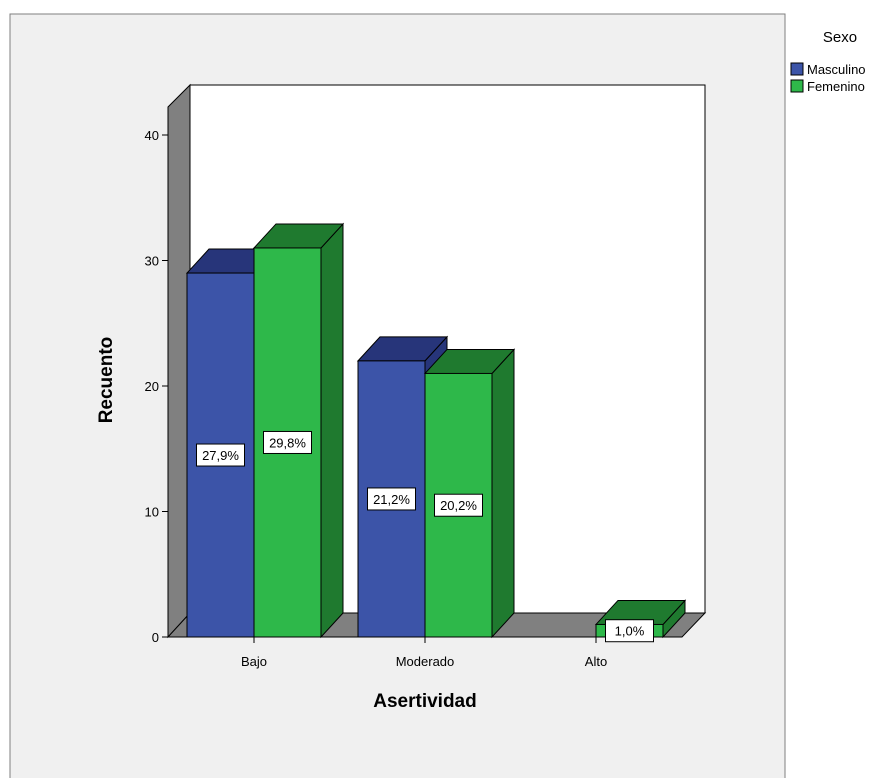 This screenshot has height=778, width=891. Describe the element at coordinates (152, 261) in the screenshot. I see `y-tick-label-30: 30` at that location.